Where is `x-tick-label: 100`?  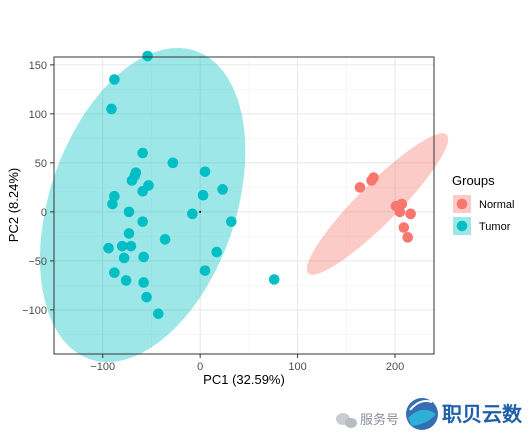 x-tick-label: 100 is located at coordinates (297, 367).